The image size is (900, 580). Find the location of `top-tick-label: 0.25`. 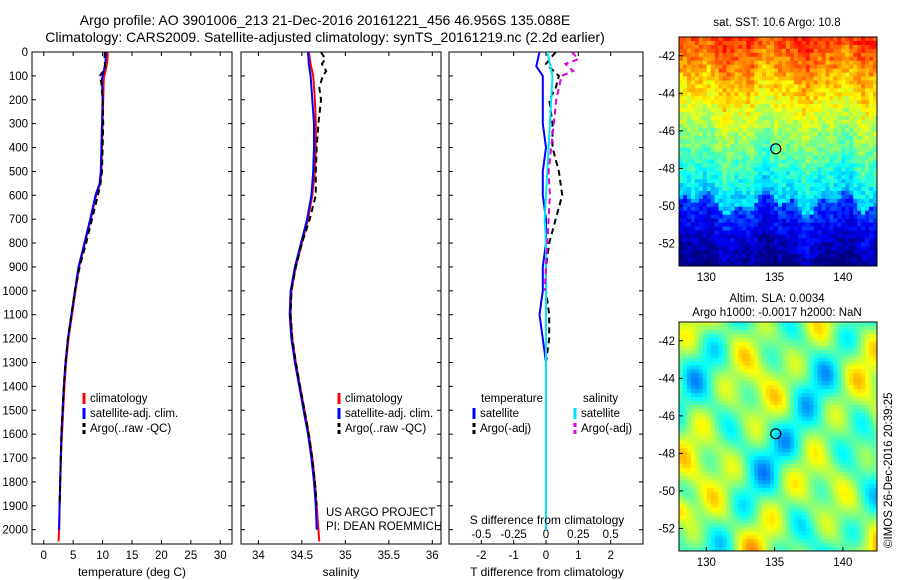

top-tick-label: 0.25 is located at coordinates (578, 535).